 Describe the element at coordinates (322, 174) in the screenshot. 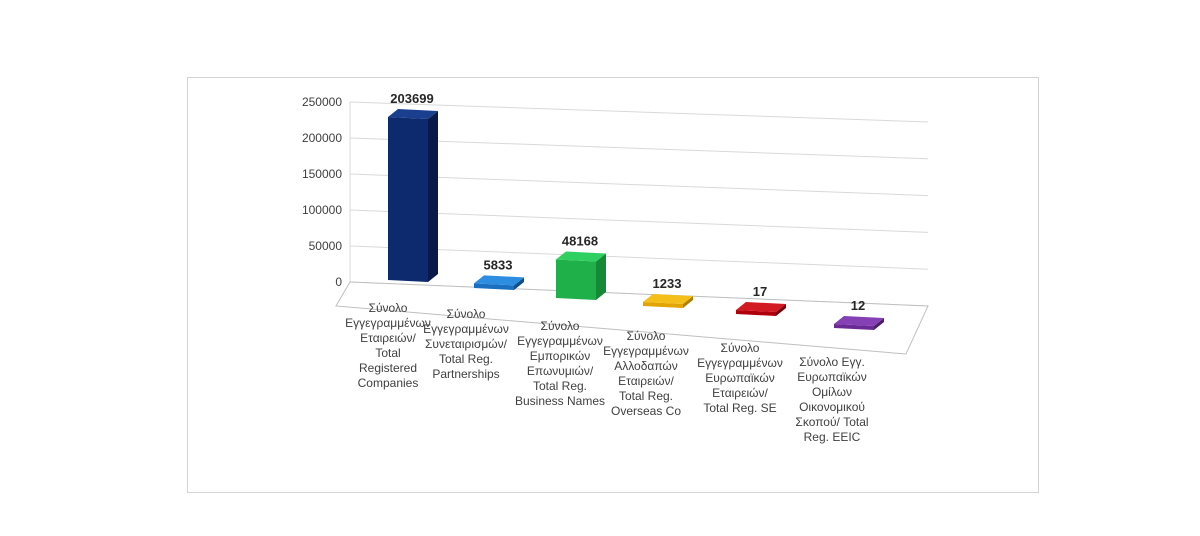

I see `y-tick-label: 150000` at that location.